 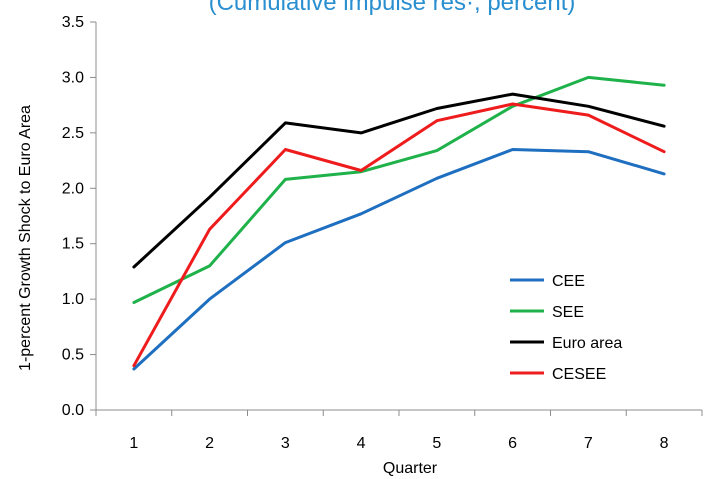 What do you see at coordinates (410, 468) in the screenshot?
I see `x-axis-title: Quarter` at bounding box center [410, 468].